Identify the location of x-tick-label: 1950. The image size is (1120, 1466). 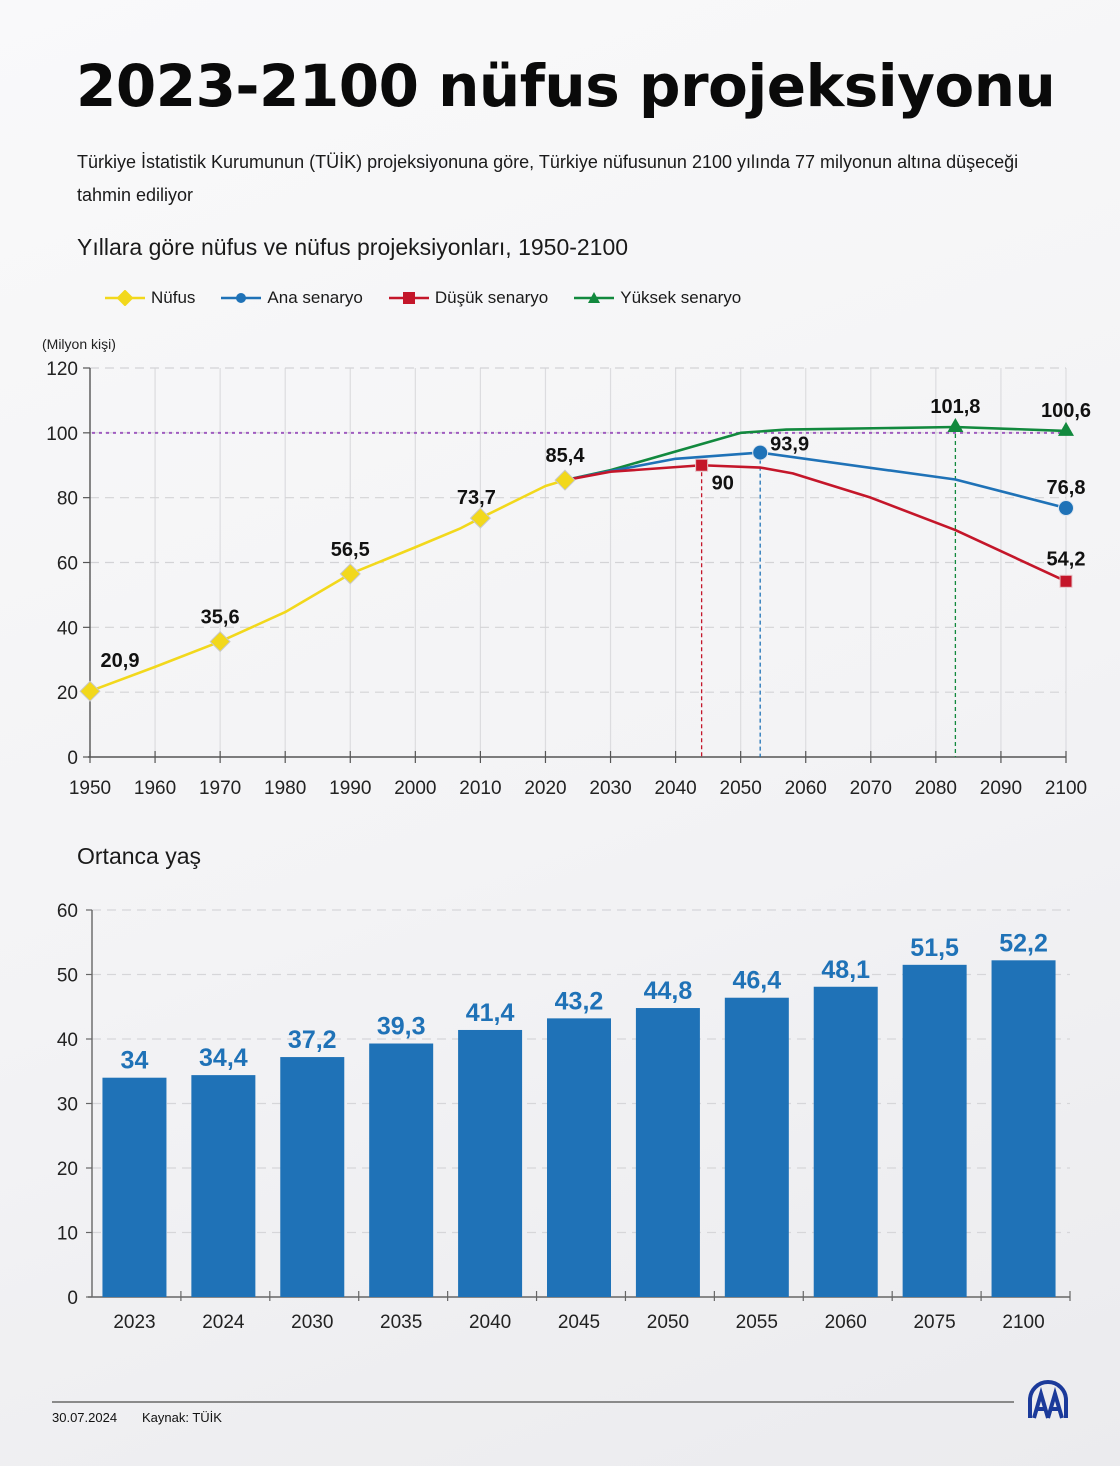
(90, 788).